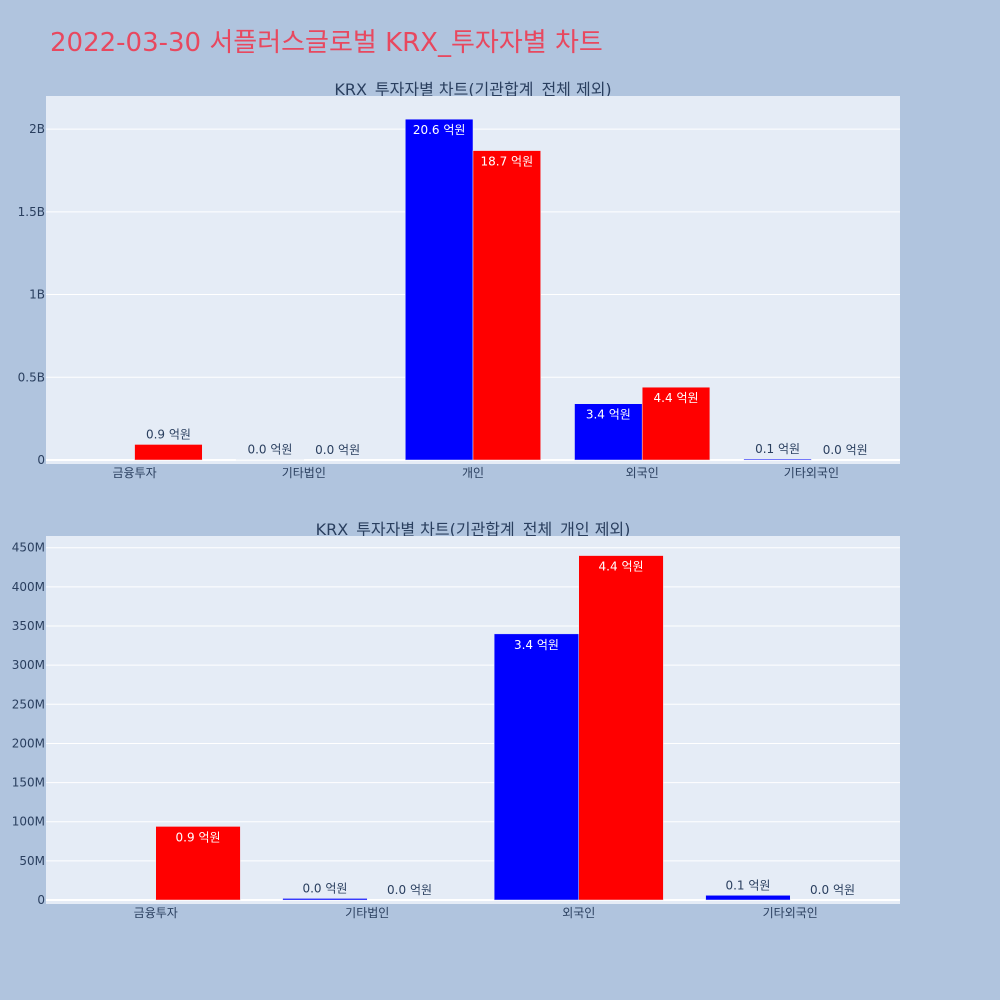 This screenshot has width=1000, height=1000. I want to click on chart-title: KRX_투자자별 차트(기관합계_전체 제외), so click(472, 90).